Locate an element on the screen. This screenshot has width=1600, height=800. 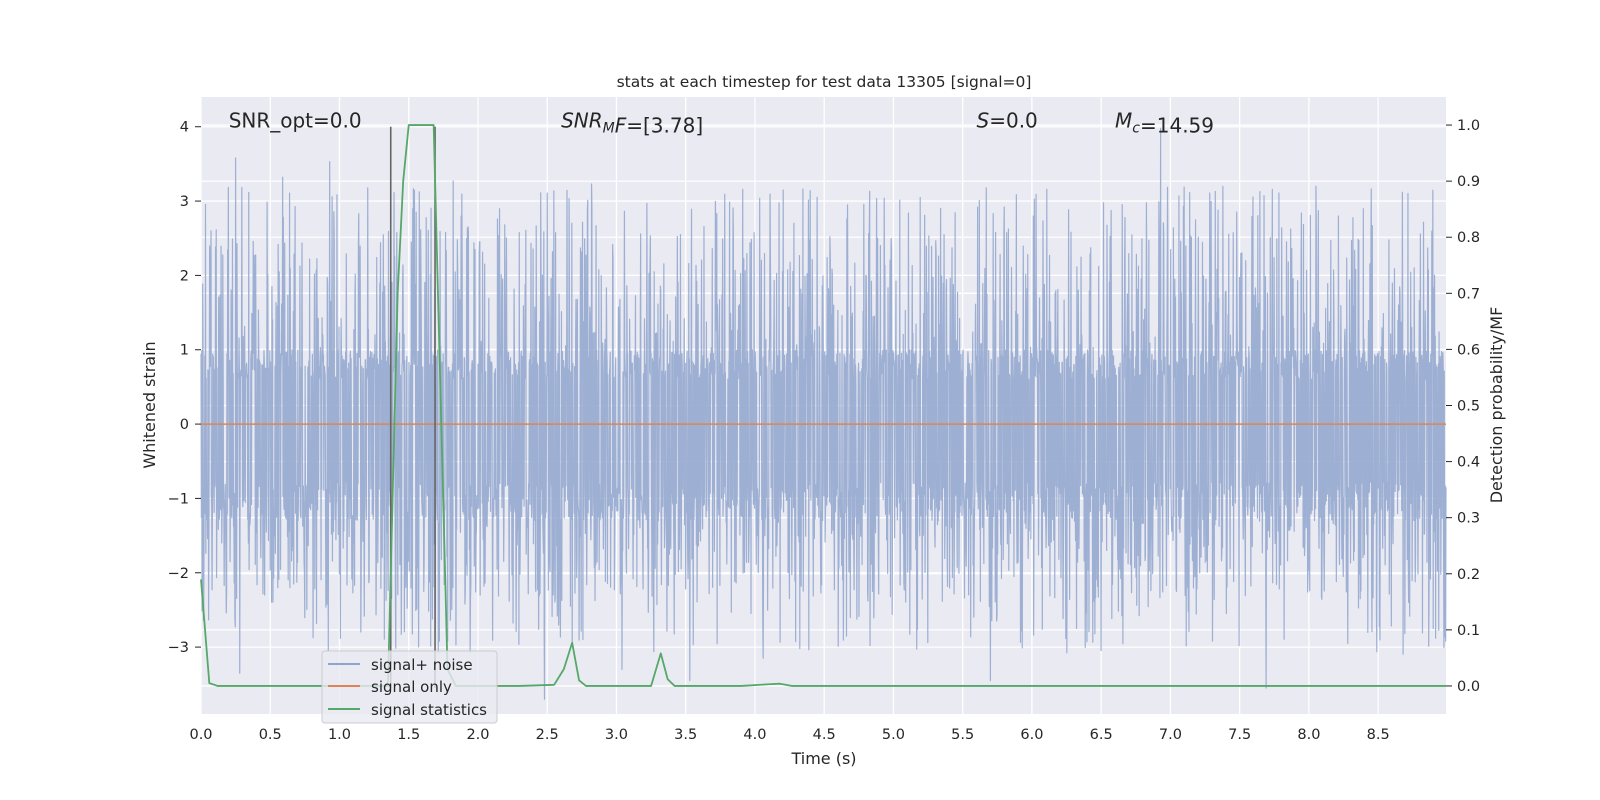
y-tick-label: −2 is located at coordinates (178, 574).